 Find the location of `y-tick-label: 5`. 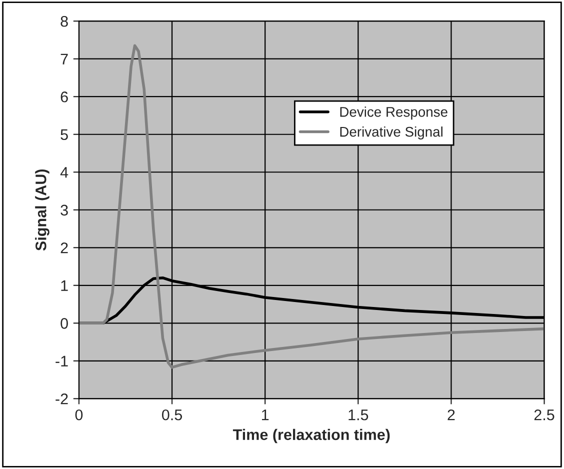

y-tick-label: 5 is located at coordinates (64, 134).